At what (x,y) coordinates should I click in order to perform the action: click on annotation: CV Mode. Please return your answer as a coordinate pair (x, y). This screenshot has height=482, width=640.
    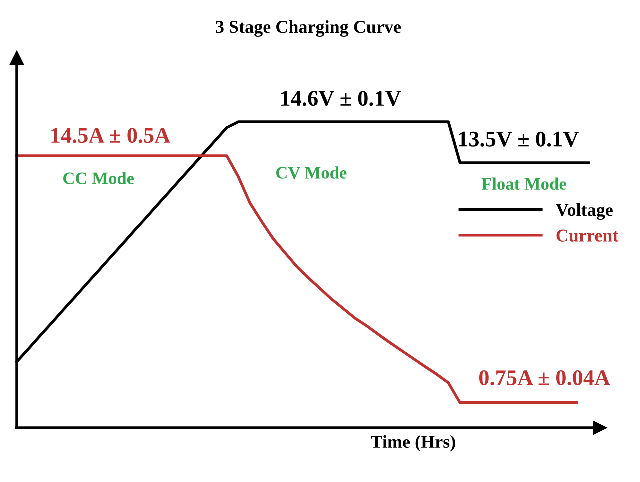
    Looking at the image, I should click on (311, 172).